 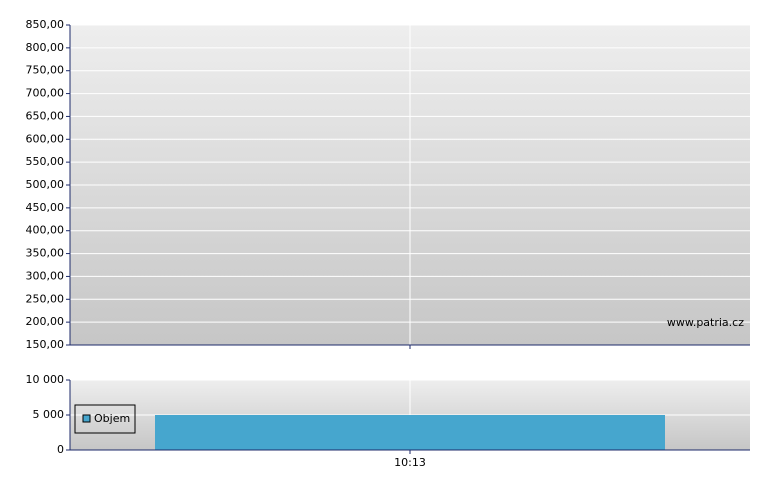 I want to click on y-tick-label: 600,00, so click(x=45, y=138).